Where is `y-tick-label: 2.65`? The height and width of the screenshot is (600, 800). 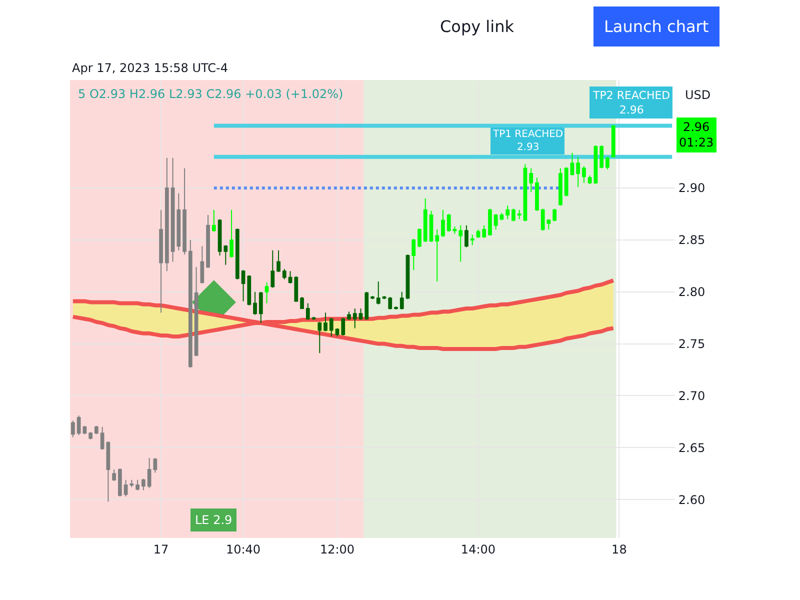
y-tick-label: 2.65 is located at coordinates (692, 447).